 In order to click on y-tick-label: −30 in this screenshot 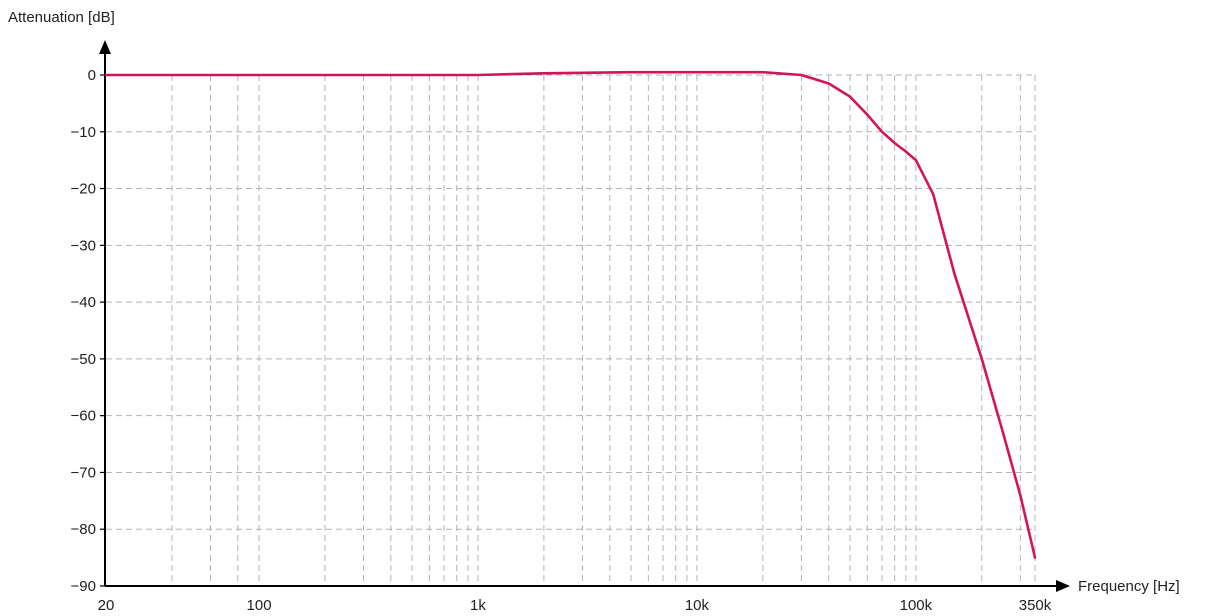, I will do `click(83, 245)`.